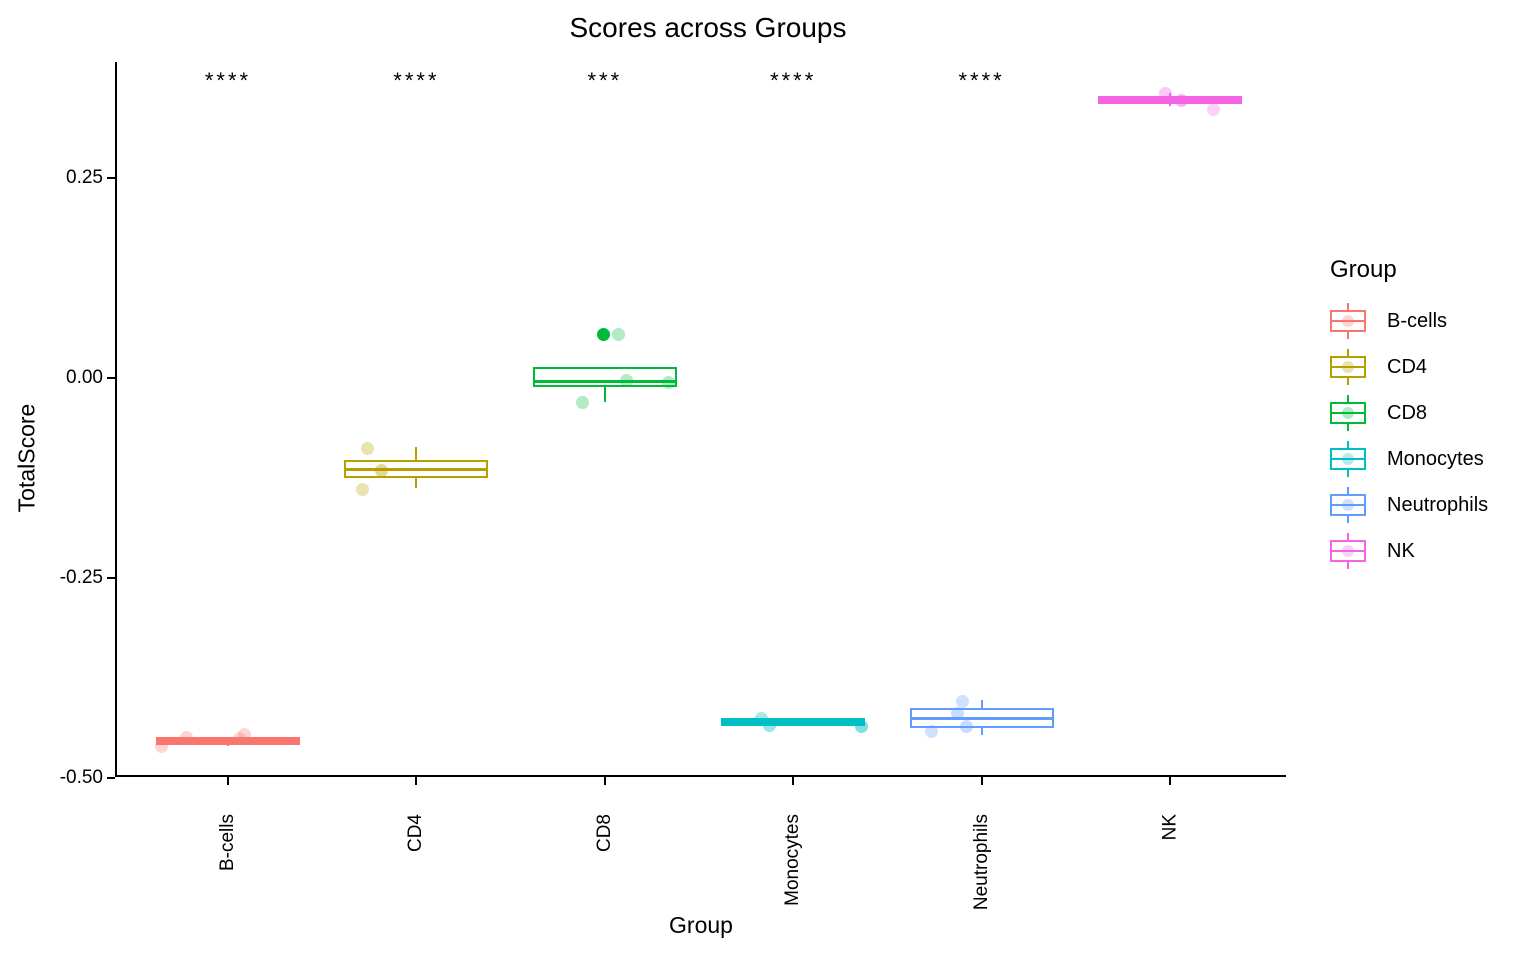 This screenshot has width=1536, height=960. I want to click on legend-label: NK, so click(1401, 550).